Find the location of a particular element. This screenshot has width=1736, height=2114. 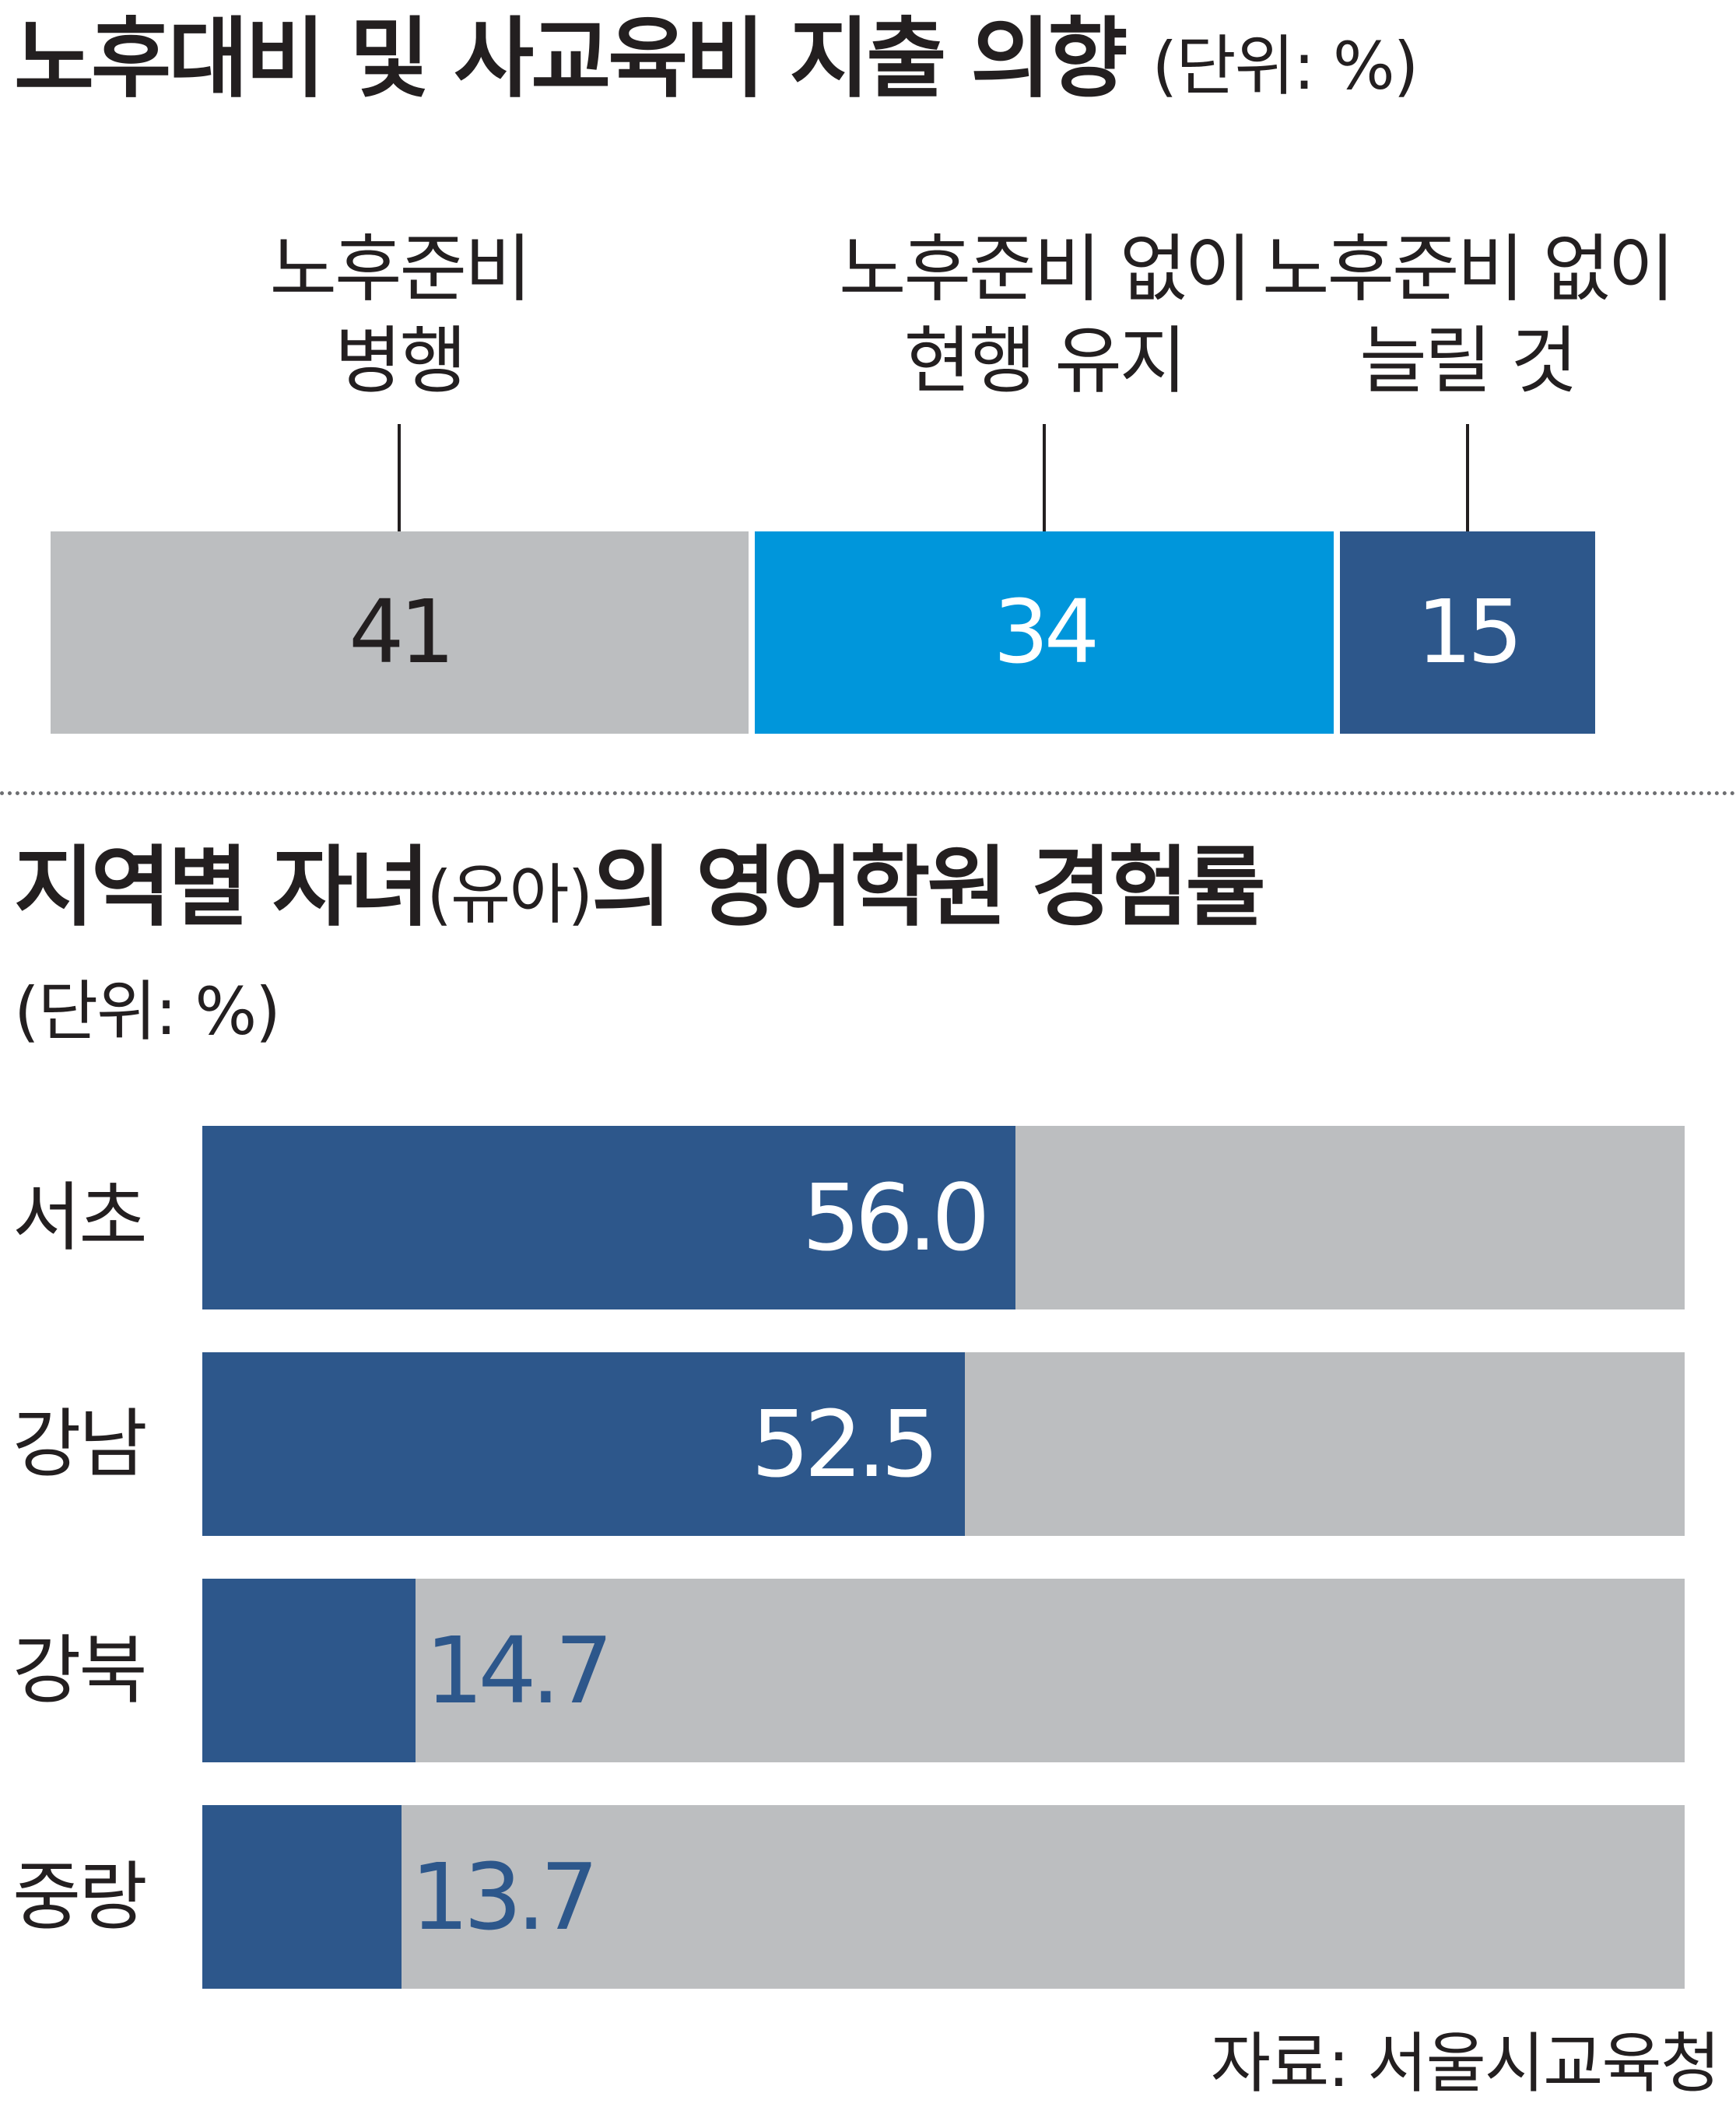

chart2-title: 지역별 자녀(유아)의 영어학원 경험률 is located at coordinates (640, 889).